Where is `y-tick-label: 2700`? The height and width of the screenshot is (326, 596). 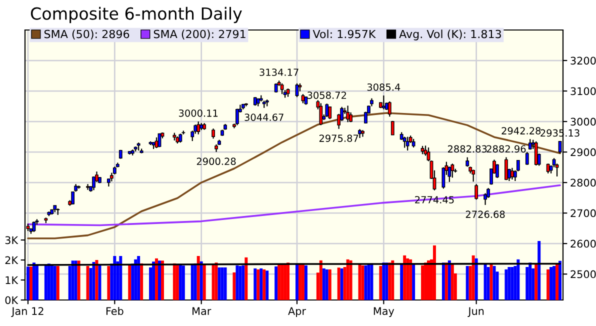
y-tick-label: 2700 is located at coordinates (583, 213).